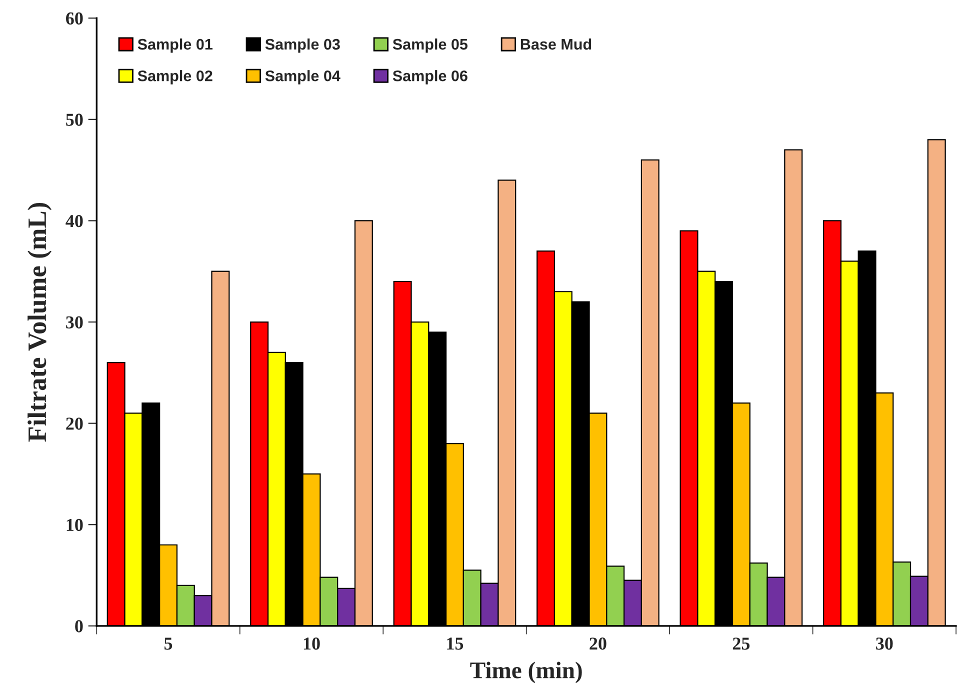  I want to click on legend-label: Sample 04, so click(302, 77).